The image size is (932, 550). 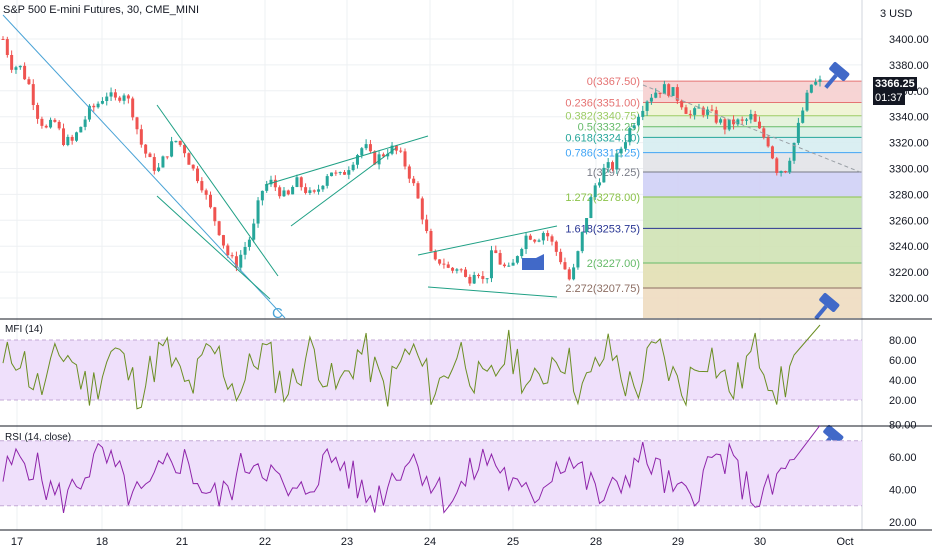 I want to click on price-tick-label: 3280.00, so click(x=909, y=195).